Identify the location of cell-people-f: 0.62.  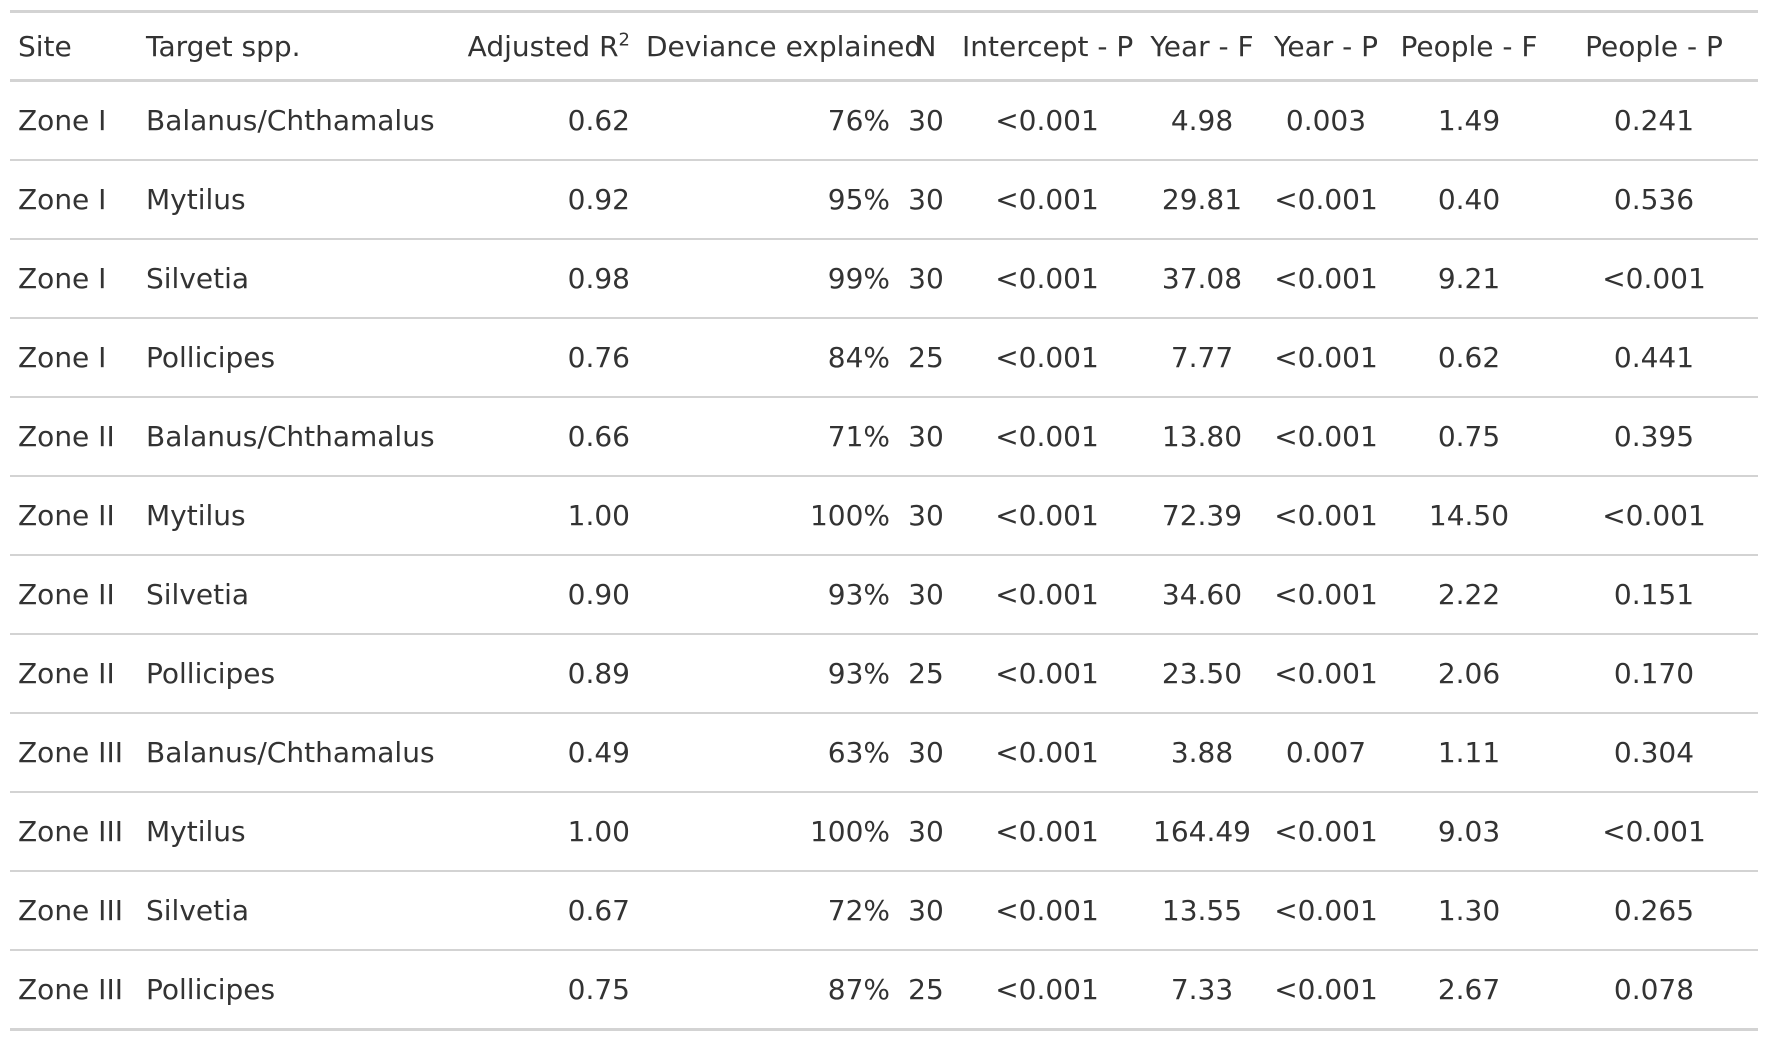
(1469, 358).